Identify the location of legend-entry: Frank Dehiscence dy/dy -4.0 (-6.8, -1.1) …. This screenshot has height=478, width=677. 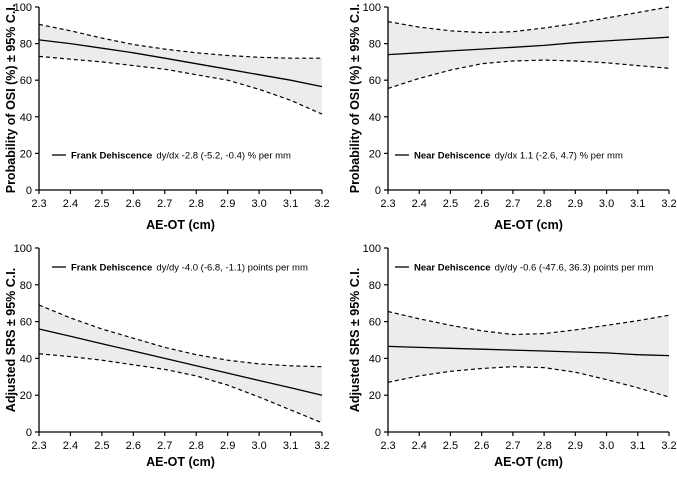
(189, 268).